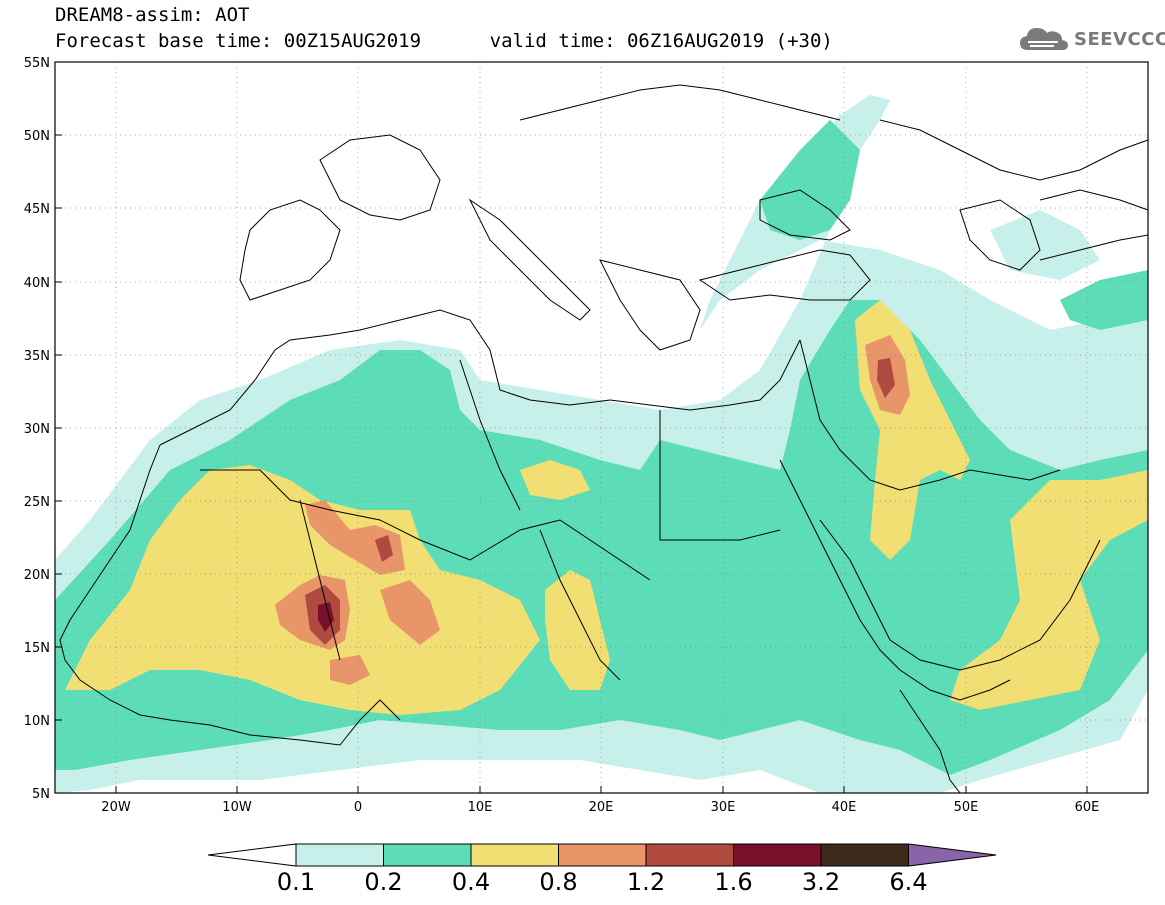 The width and height of the screenshot is (1165, 905). I want to click on lon-label-0: 0, so click(358, 807).